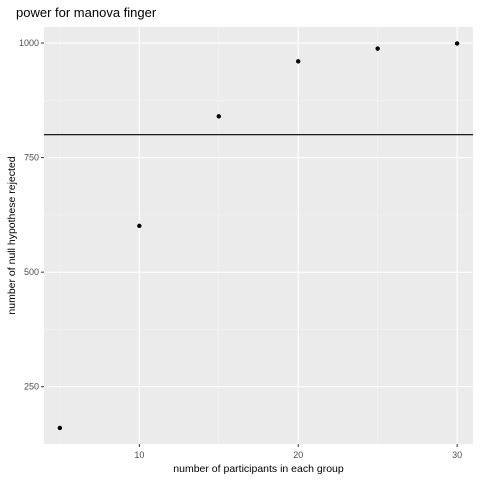  I want to click on y-tick-label: 250, so click(31, 387).